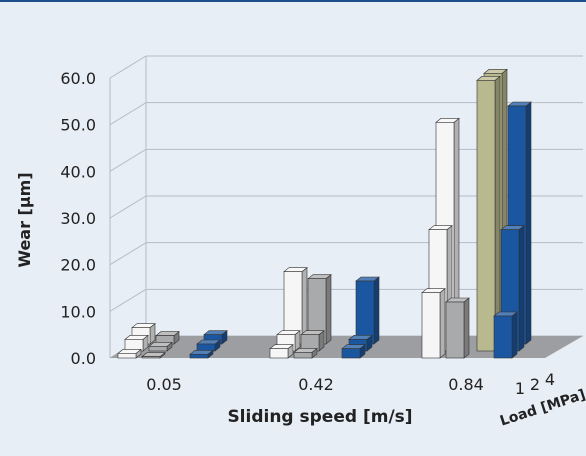  Describe the element at coordinates (550, 379) in the screenshot. I see `depth-tick-label: 4` at that location.